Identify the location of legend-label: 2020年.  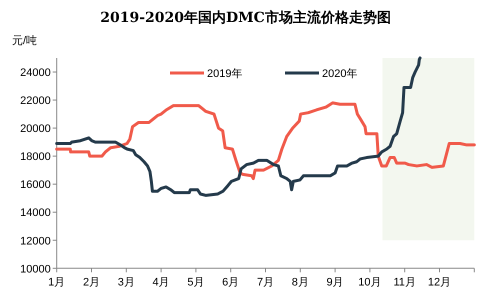
(340, 74).